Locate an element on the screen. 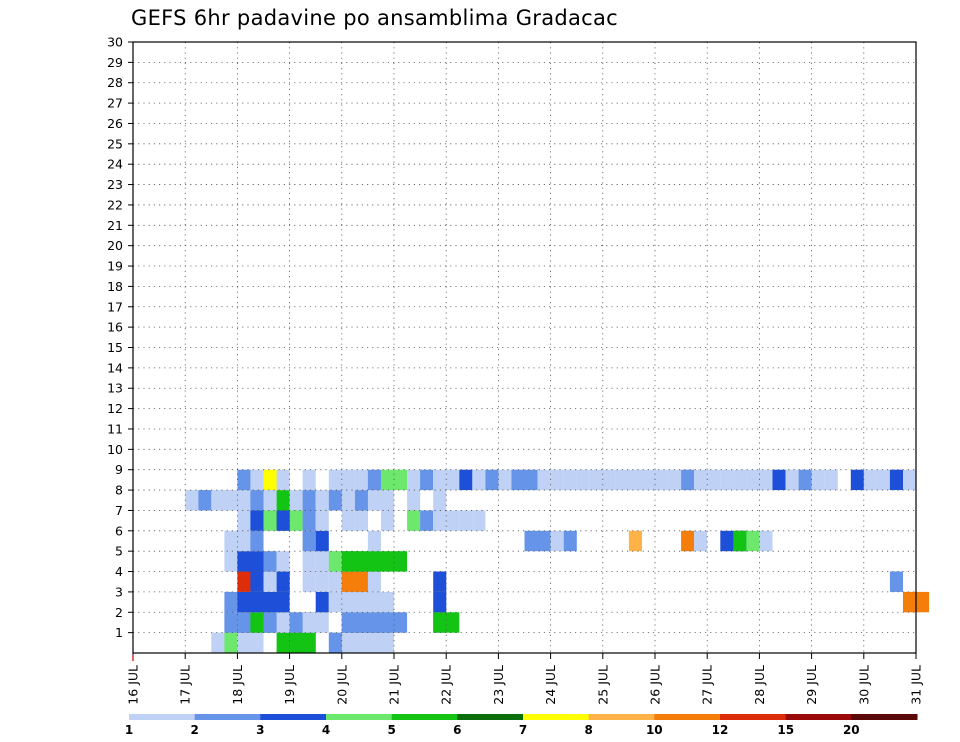 Image resolution: width=960 pixels, height=742 pixels. y-tick-label: 12 is located at coordinates (115, 408).